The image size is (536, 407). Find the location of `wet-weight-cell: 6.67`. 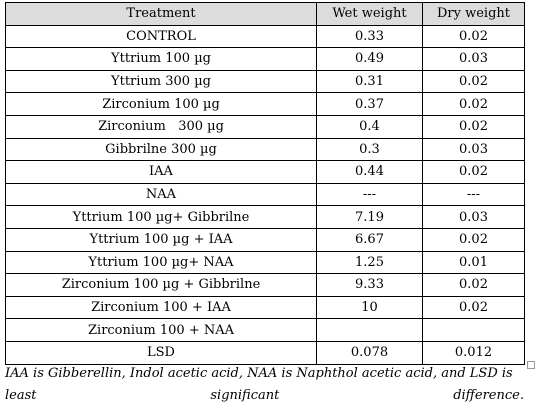

wet-weight-cell: 6.67 is located at coordinates (369, 239).